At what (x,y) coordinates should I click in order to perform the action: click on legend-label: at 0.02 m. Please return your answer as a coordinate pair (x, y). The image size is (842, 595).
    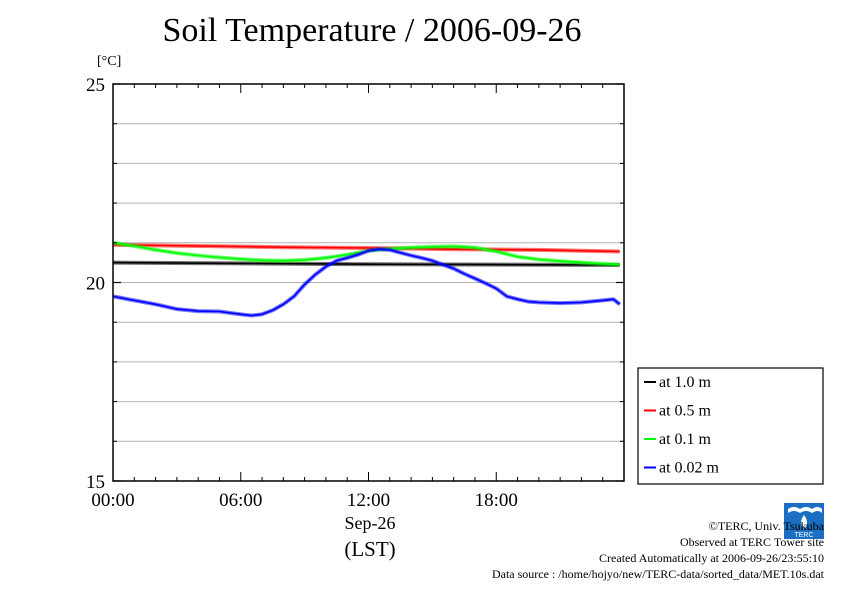
    Looking at the image, I should click on (689, 468).